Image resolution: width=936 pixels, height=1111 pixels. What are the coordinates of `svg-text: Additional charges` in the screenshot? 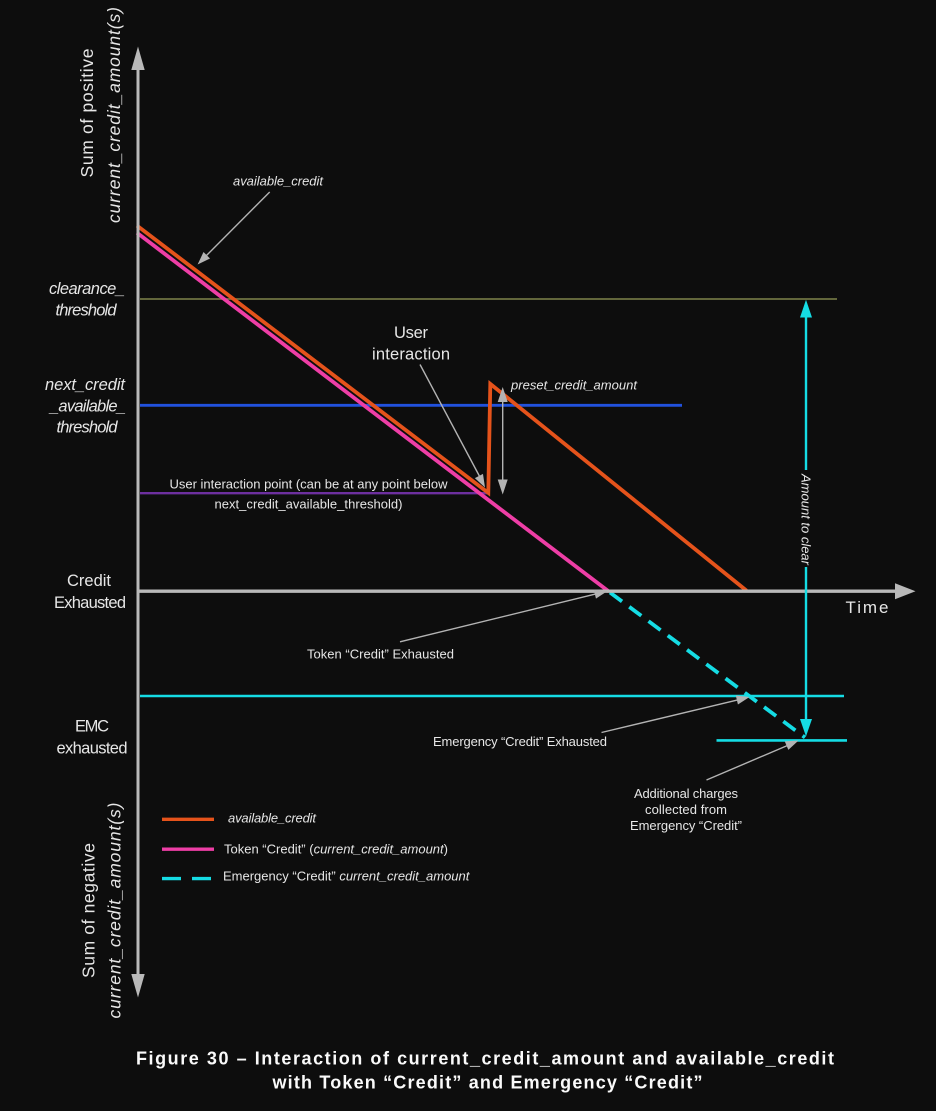 It's located at (686, 793).